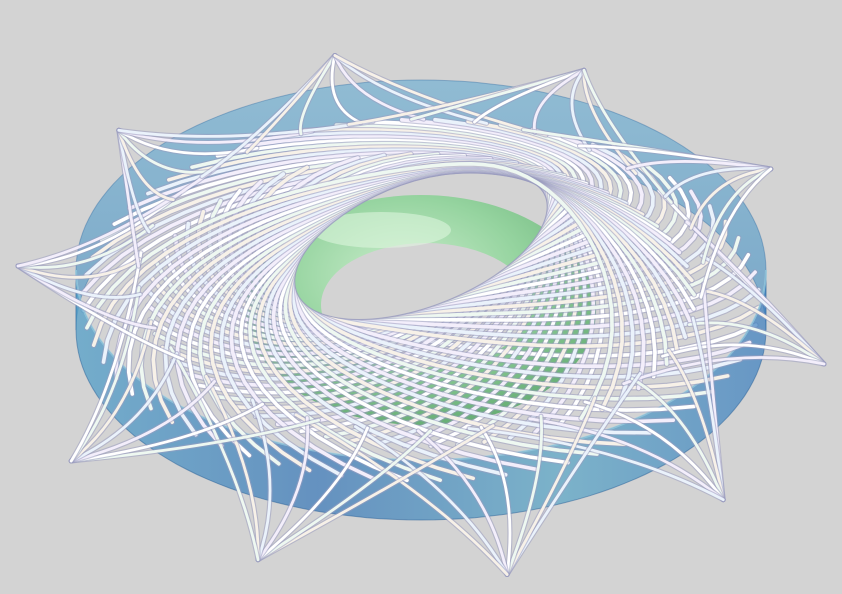 This screenshot has height=594, width=842. I want to click on torus-highlight, so click(381, 230).